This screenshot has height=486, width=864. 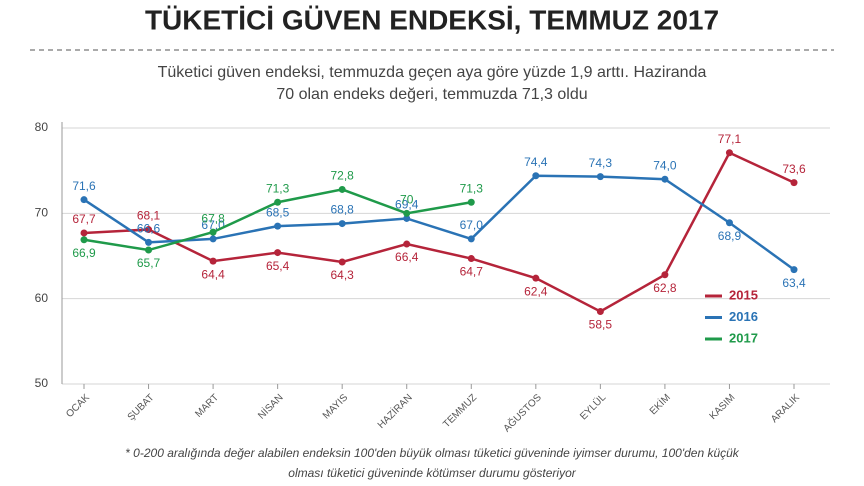 What do you see at coordinates (665, 288) in the screenshot?
I see `data-label: 62,8` at bounding box center [665, 288].